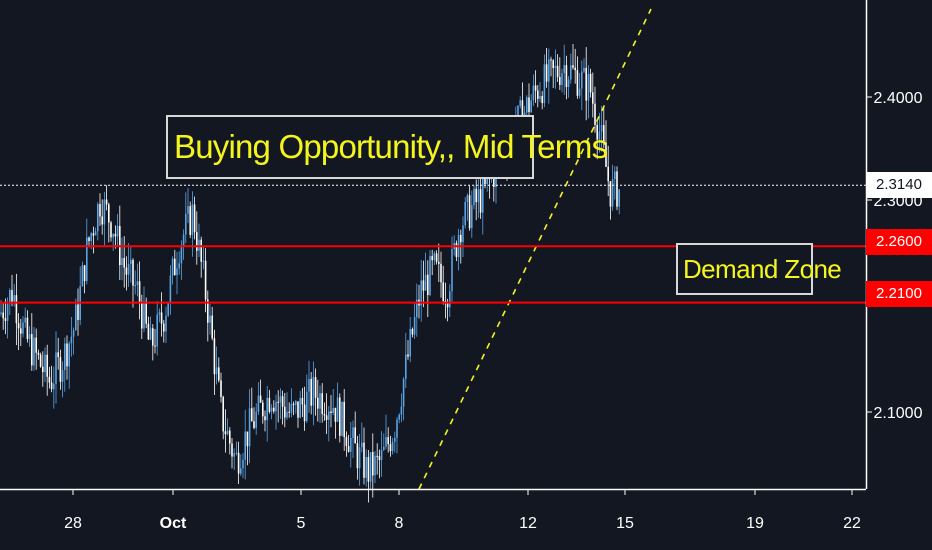  I want to click on x-tick-label: 28, so click(73, 523).